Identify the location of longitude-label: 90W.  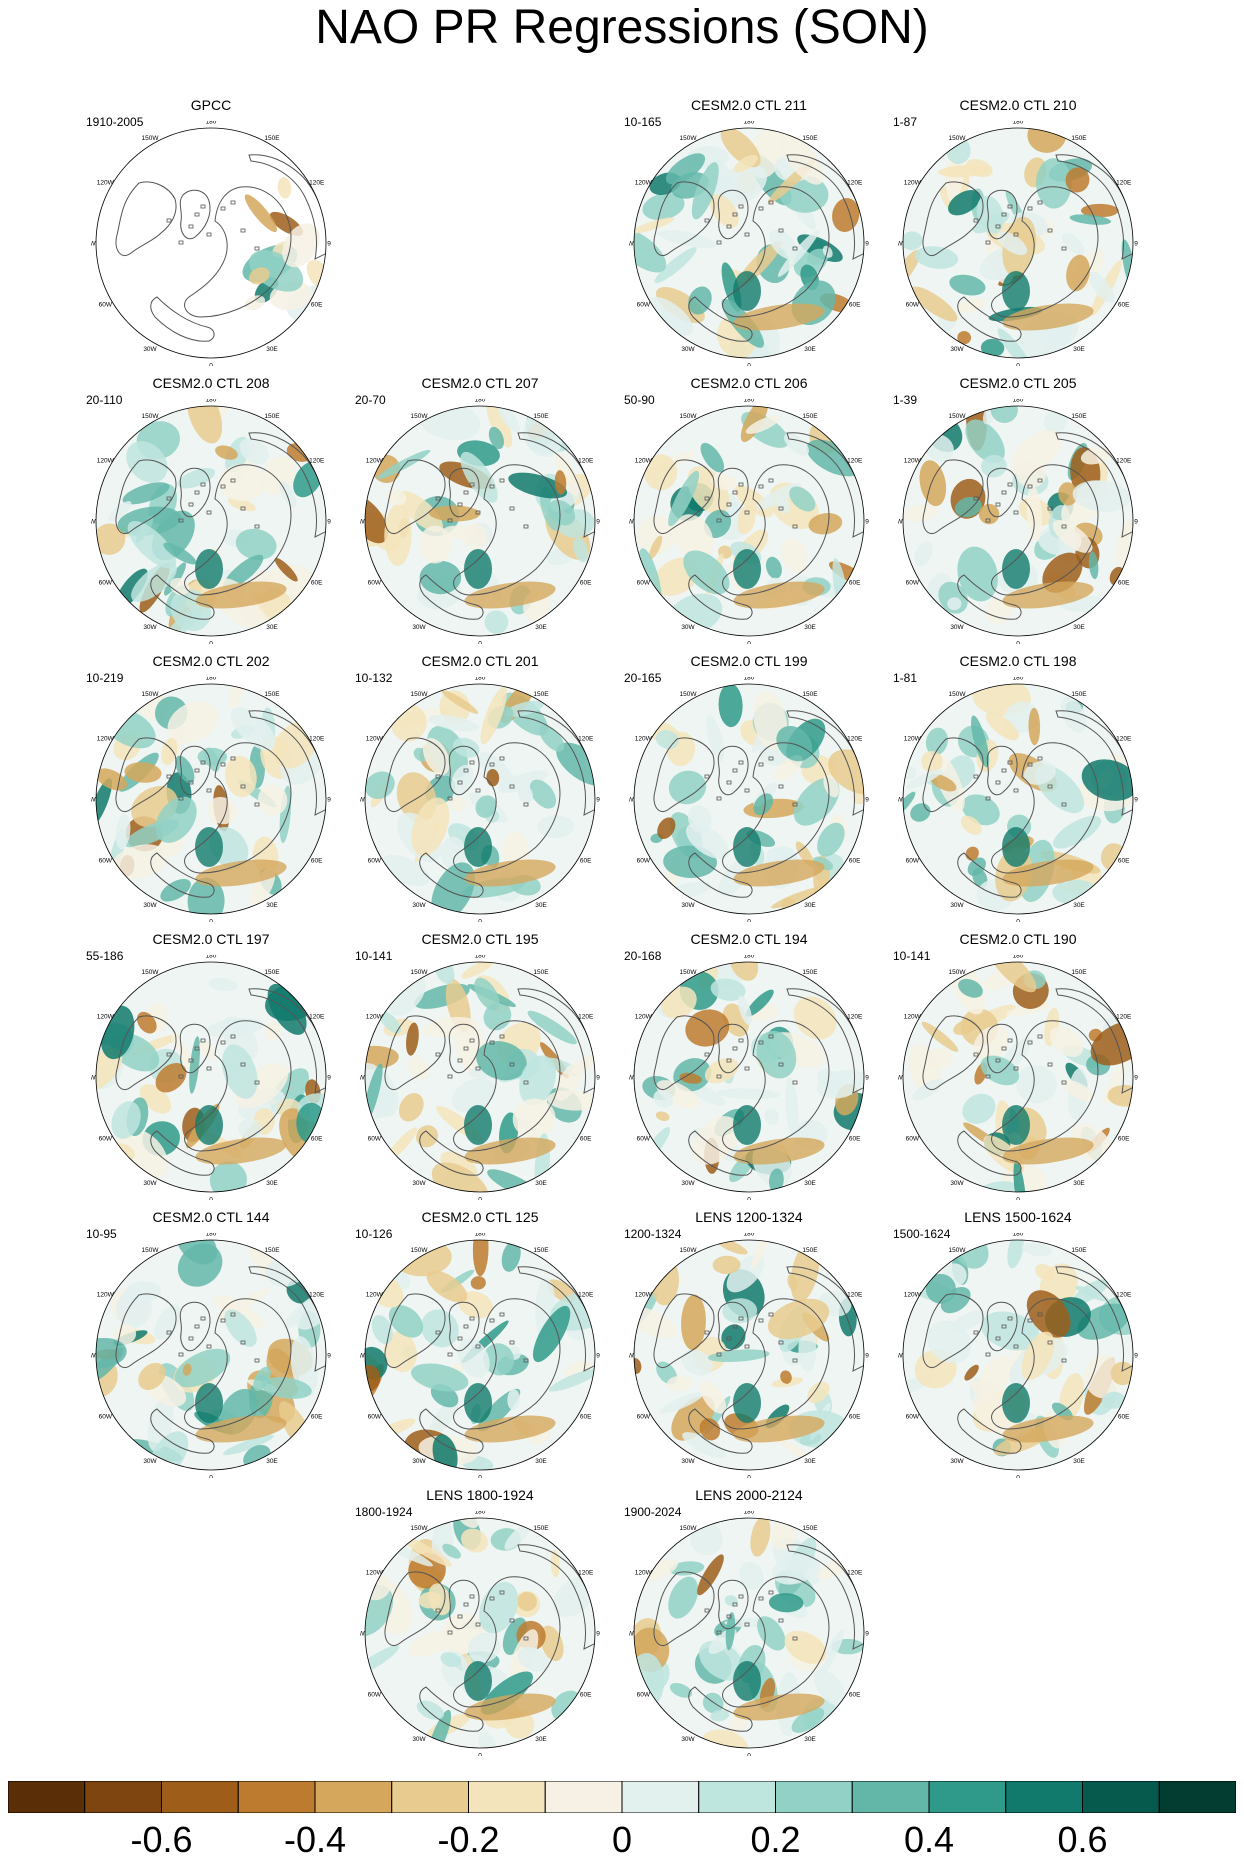
(363, 1078).